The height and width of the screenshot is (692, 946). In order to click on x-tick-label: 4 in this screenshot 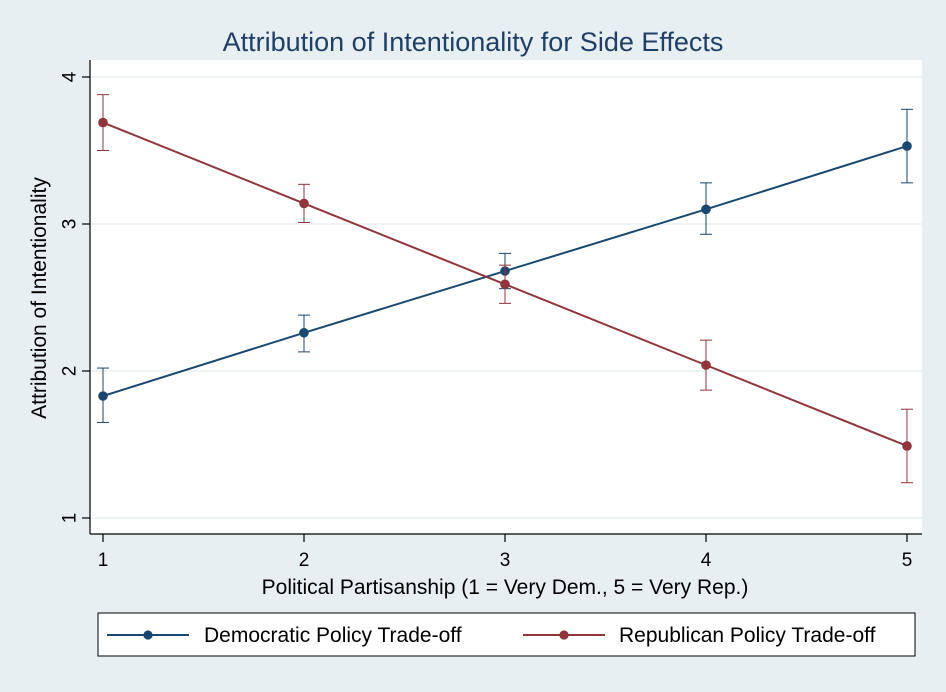, I will do `click(706, 560)`.